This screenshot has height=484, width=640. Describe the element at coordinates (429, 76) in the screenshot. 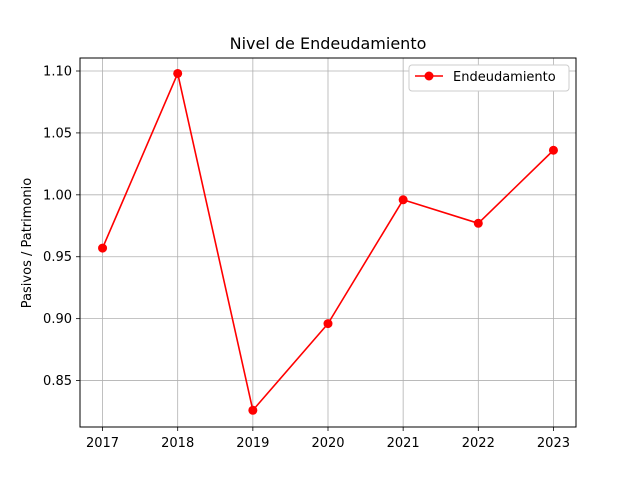

I see `legend-marker-endeudamiento` at that location.